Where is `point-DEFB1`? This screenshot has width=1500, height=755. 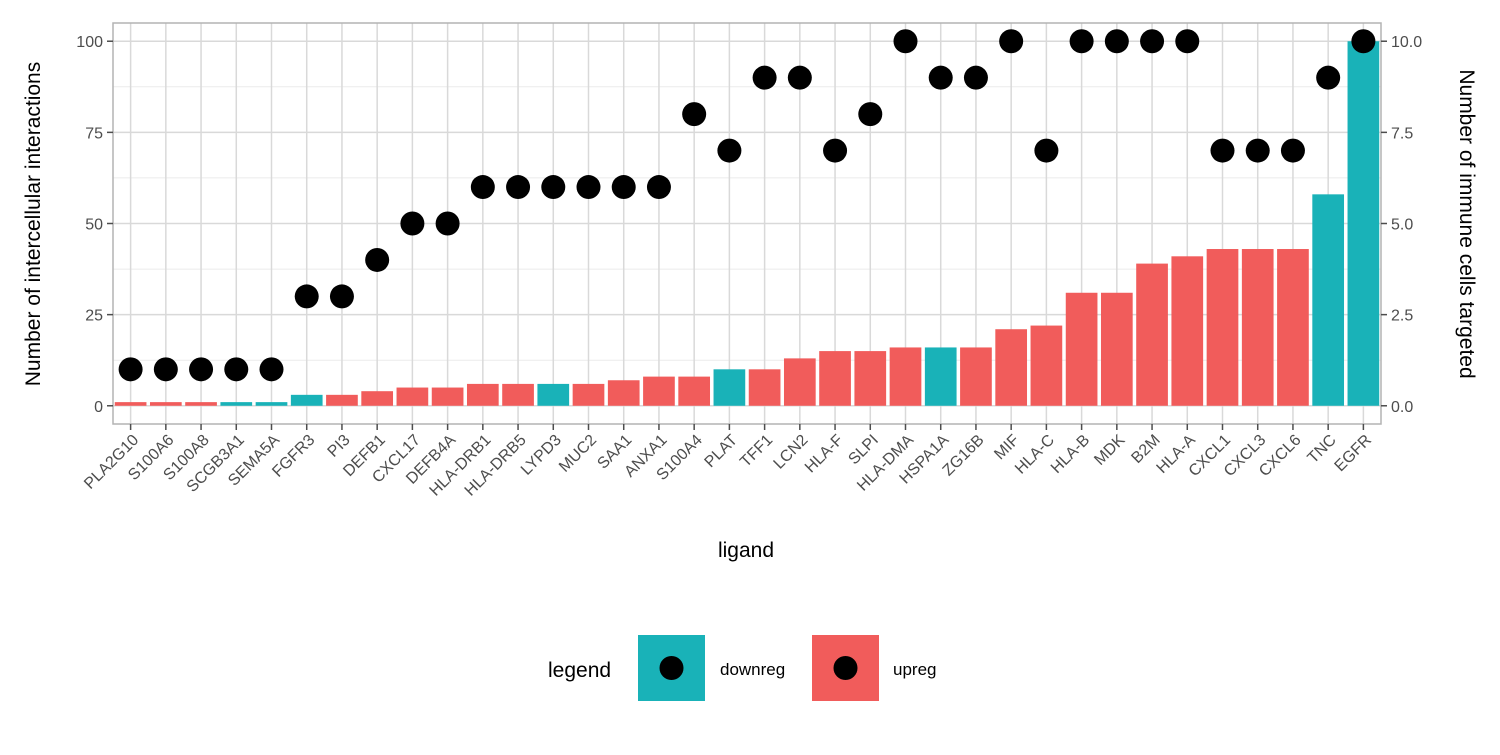
point-DEFB1 is located at coordinates (377, 259).